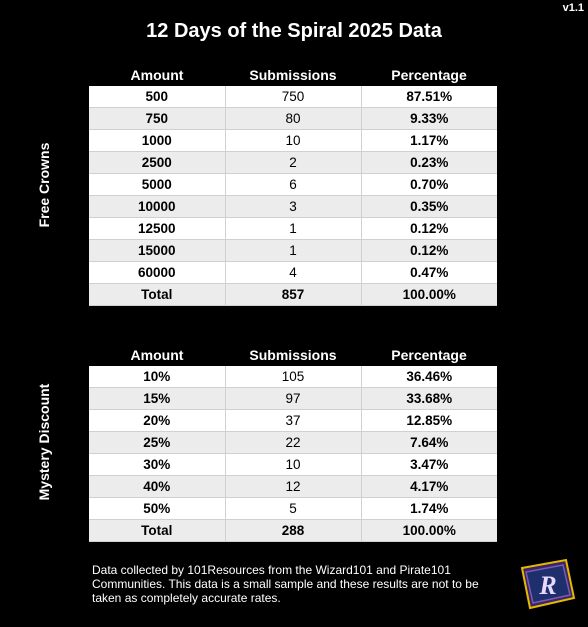  Describe the element at coordinates (157, 508) in the screenshot. I see `cell-amount: 50%` at that location.